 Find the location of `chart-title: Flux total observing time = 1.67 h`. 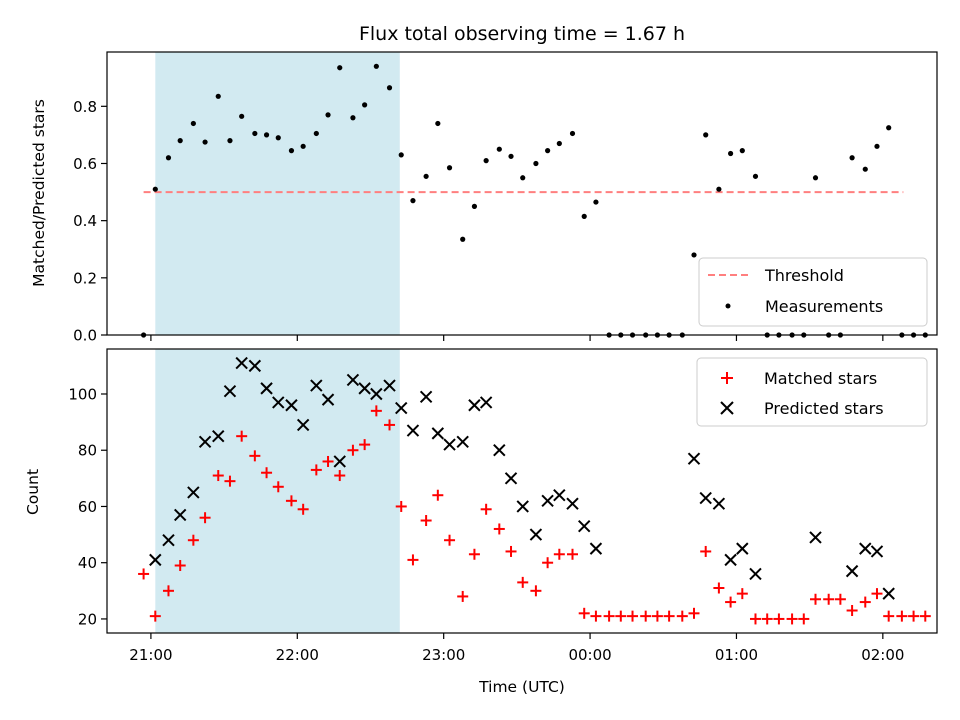

chart-title: Flux total observing time = 1.67 h is located at coordinates (522, 34).